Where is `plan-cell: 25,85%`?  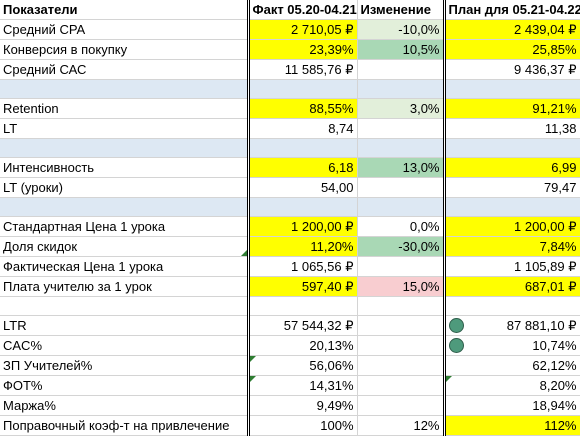 plan-cell: 25,85% is located at coordinates (511, 49).